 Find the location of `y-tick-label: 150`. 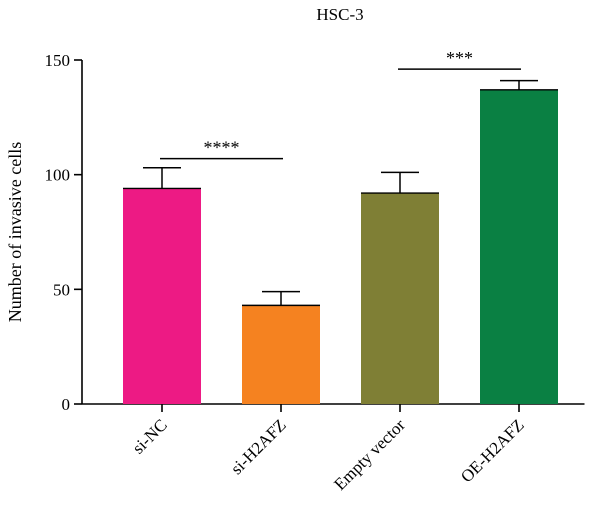

y-tick-label: 150 is located at coordinates (58, 60).